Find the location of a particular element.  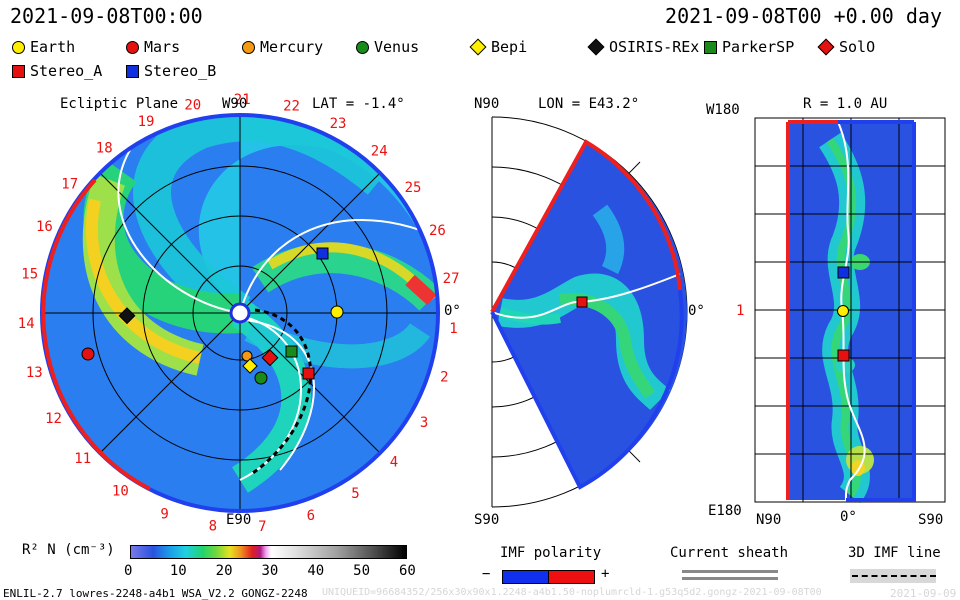

legend-label: OSIRIS-REx is located at coordinates (654, 47).